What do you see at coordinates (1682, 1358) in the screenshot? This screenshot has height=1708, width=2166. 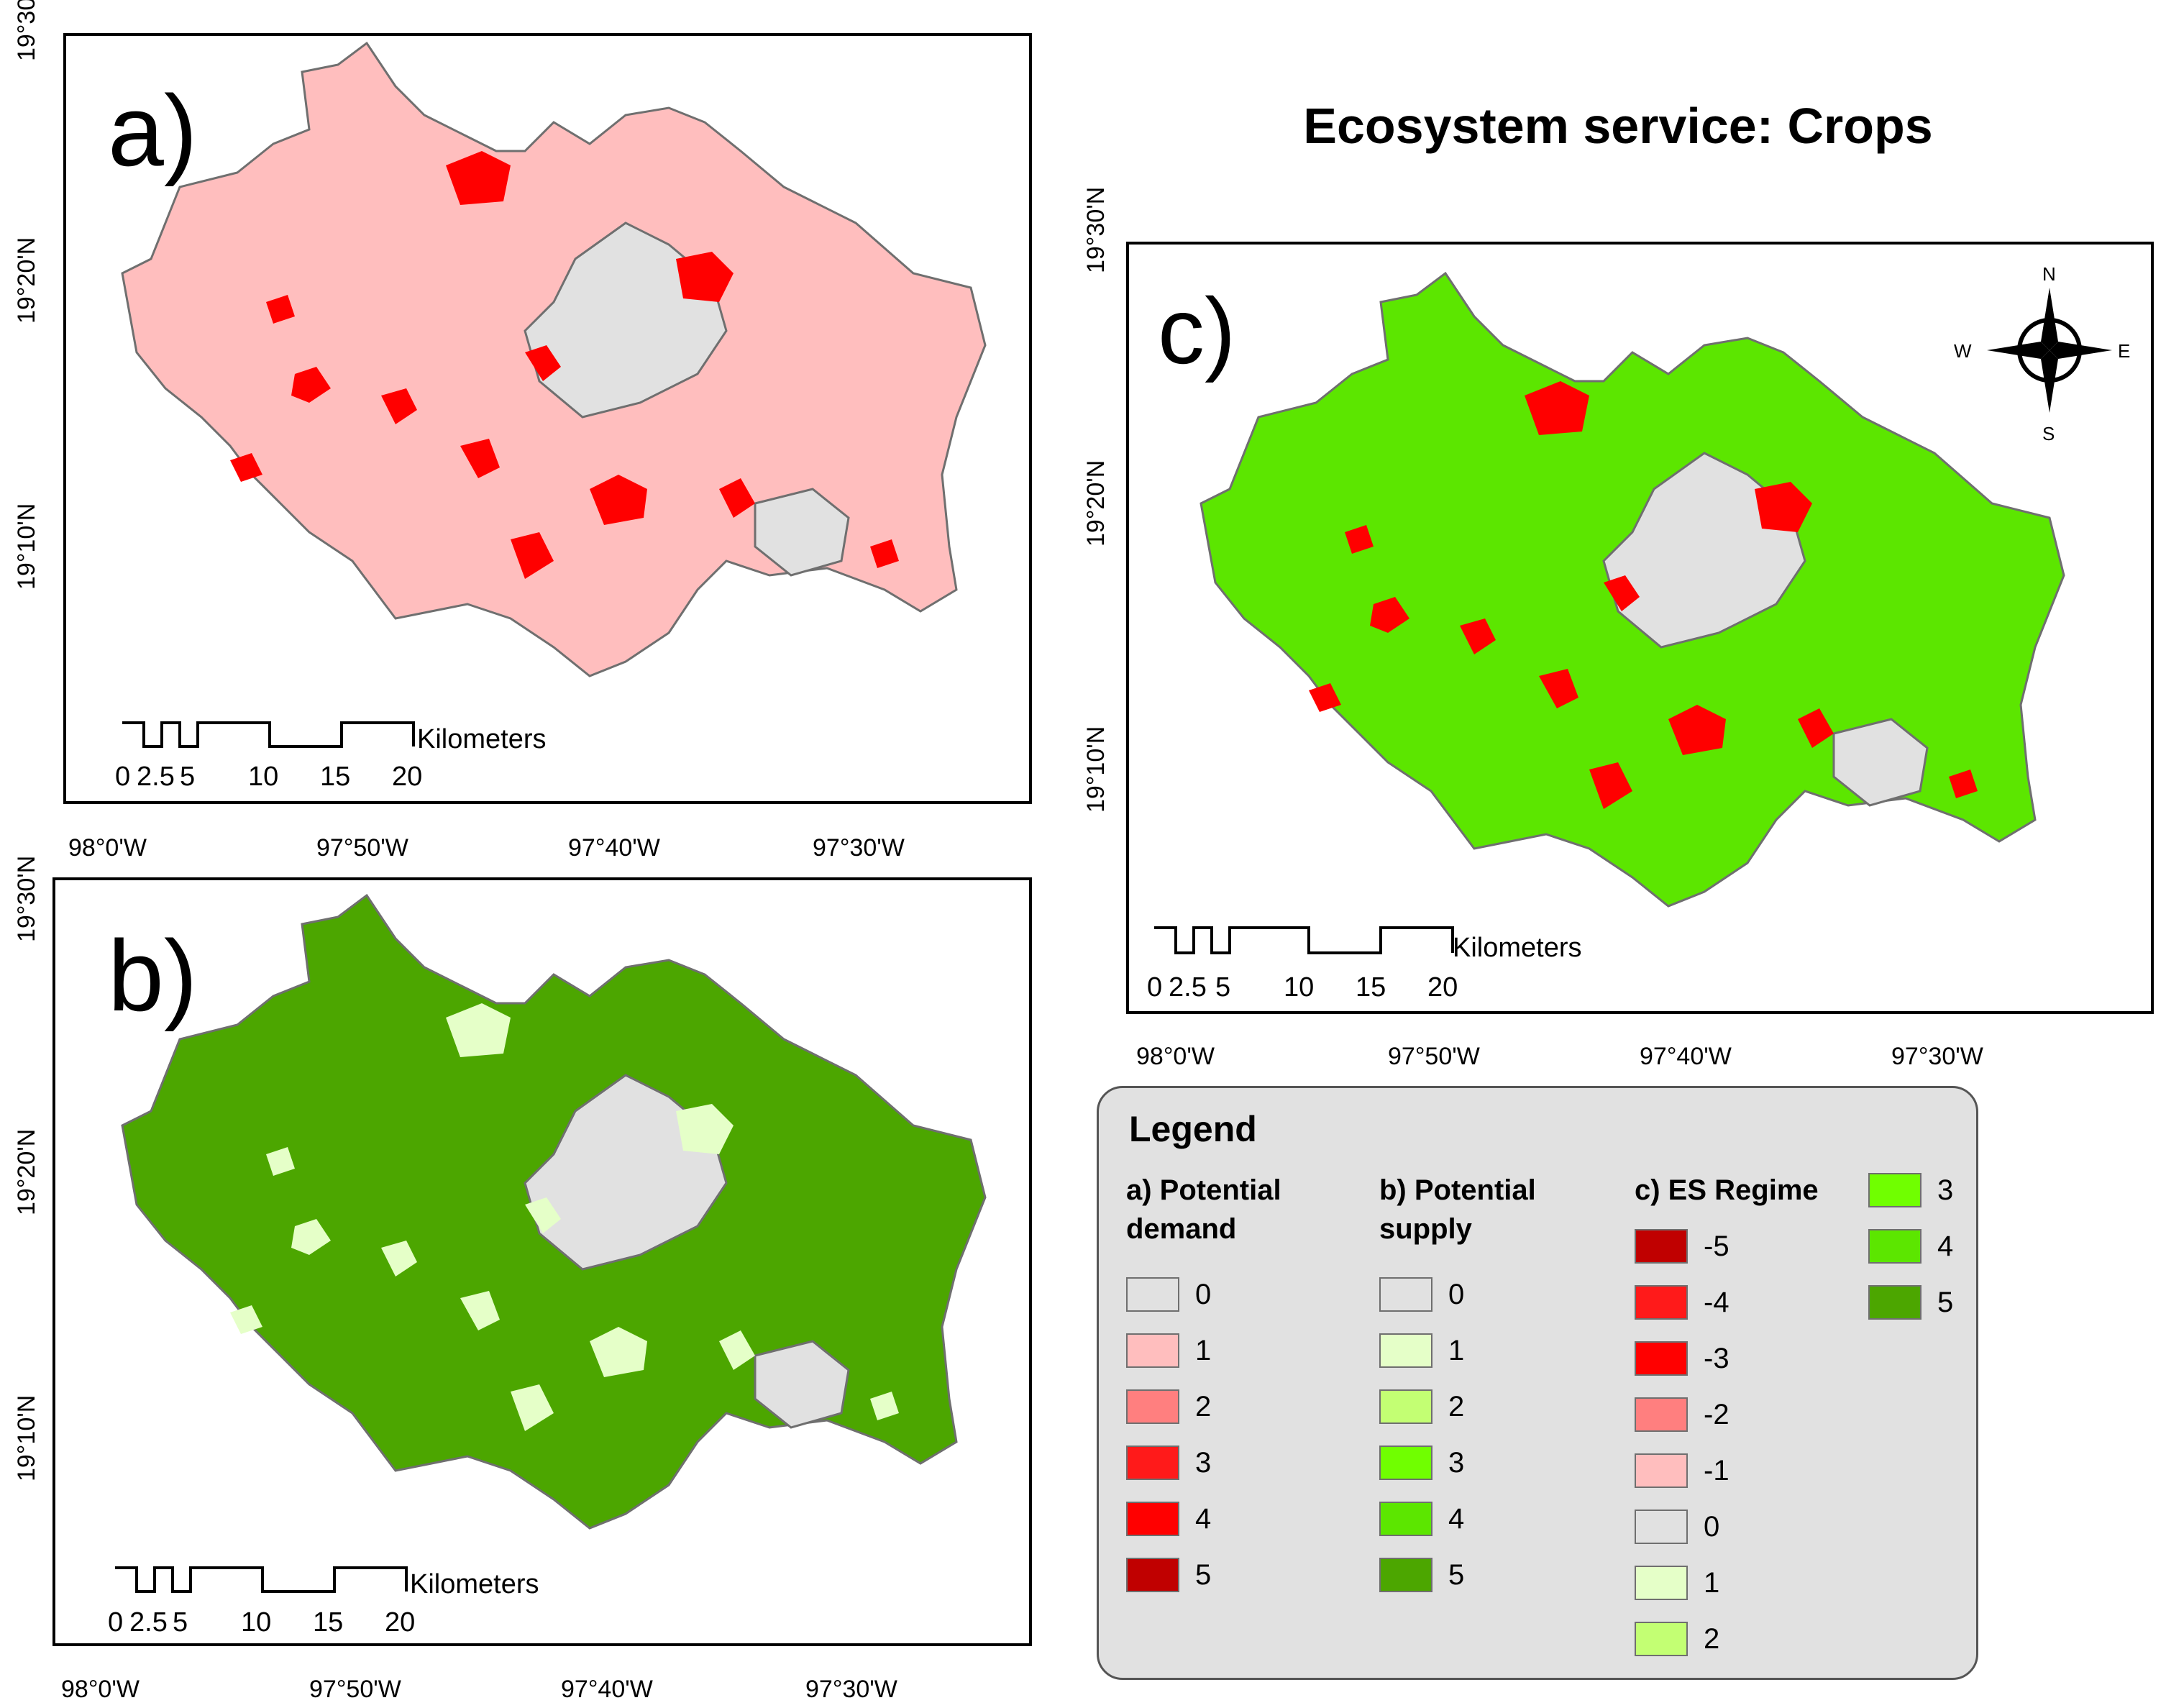 I see `legend-regime-row: -3` at bounding box center [1682, 1358].